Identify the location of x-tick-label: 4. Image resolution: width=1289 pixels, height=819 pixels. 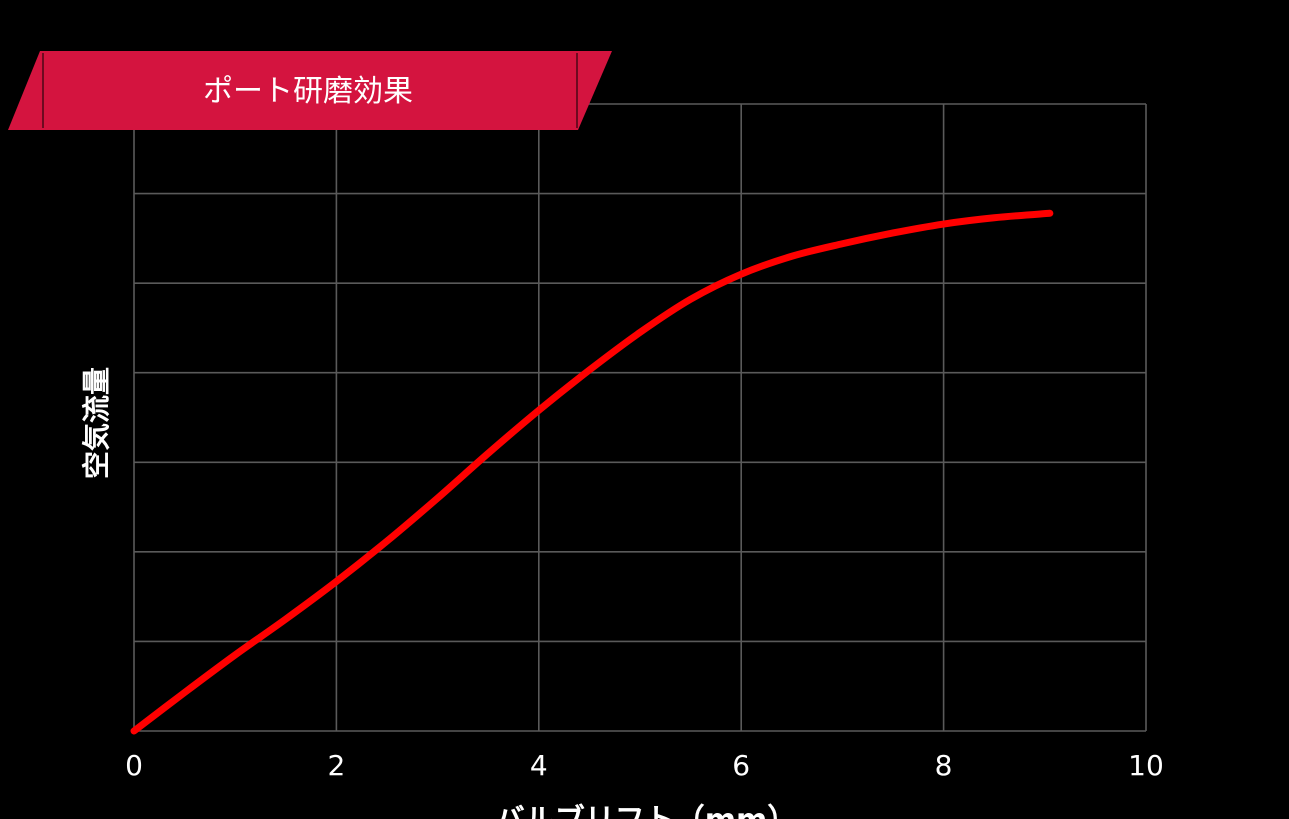
(539, 765).